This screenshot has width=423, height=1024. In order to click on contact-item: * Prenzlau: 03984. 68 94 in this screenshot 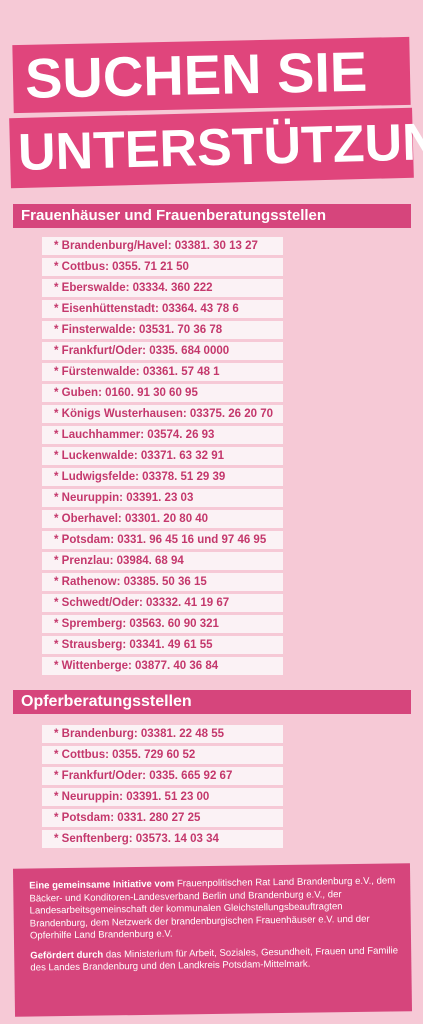, I will do `click(162, 561)`.